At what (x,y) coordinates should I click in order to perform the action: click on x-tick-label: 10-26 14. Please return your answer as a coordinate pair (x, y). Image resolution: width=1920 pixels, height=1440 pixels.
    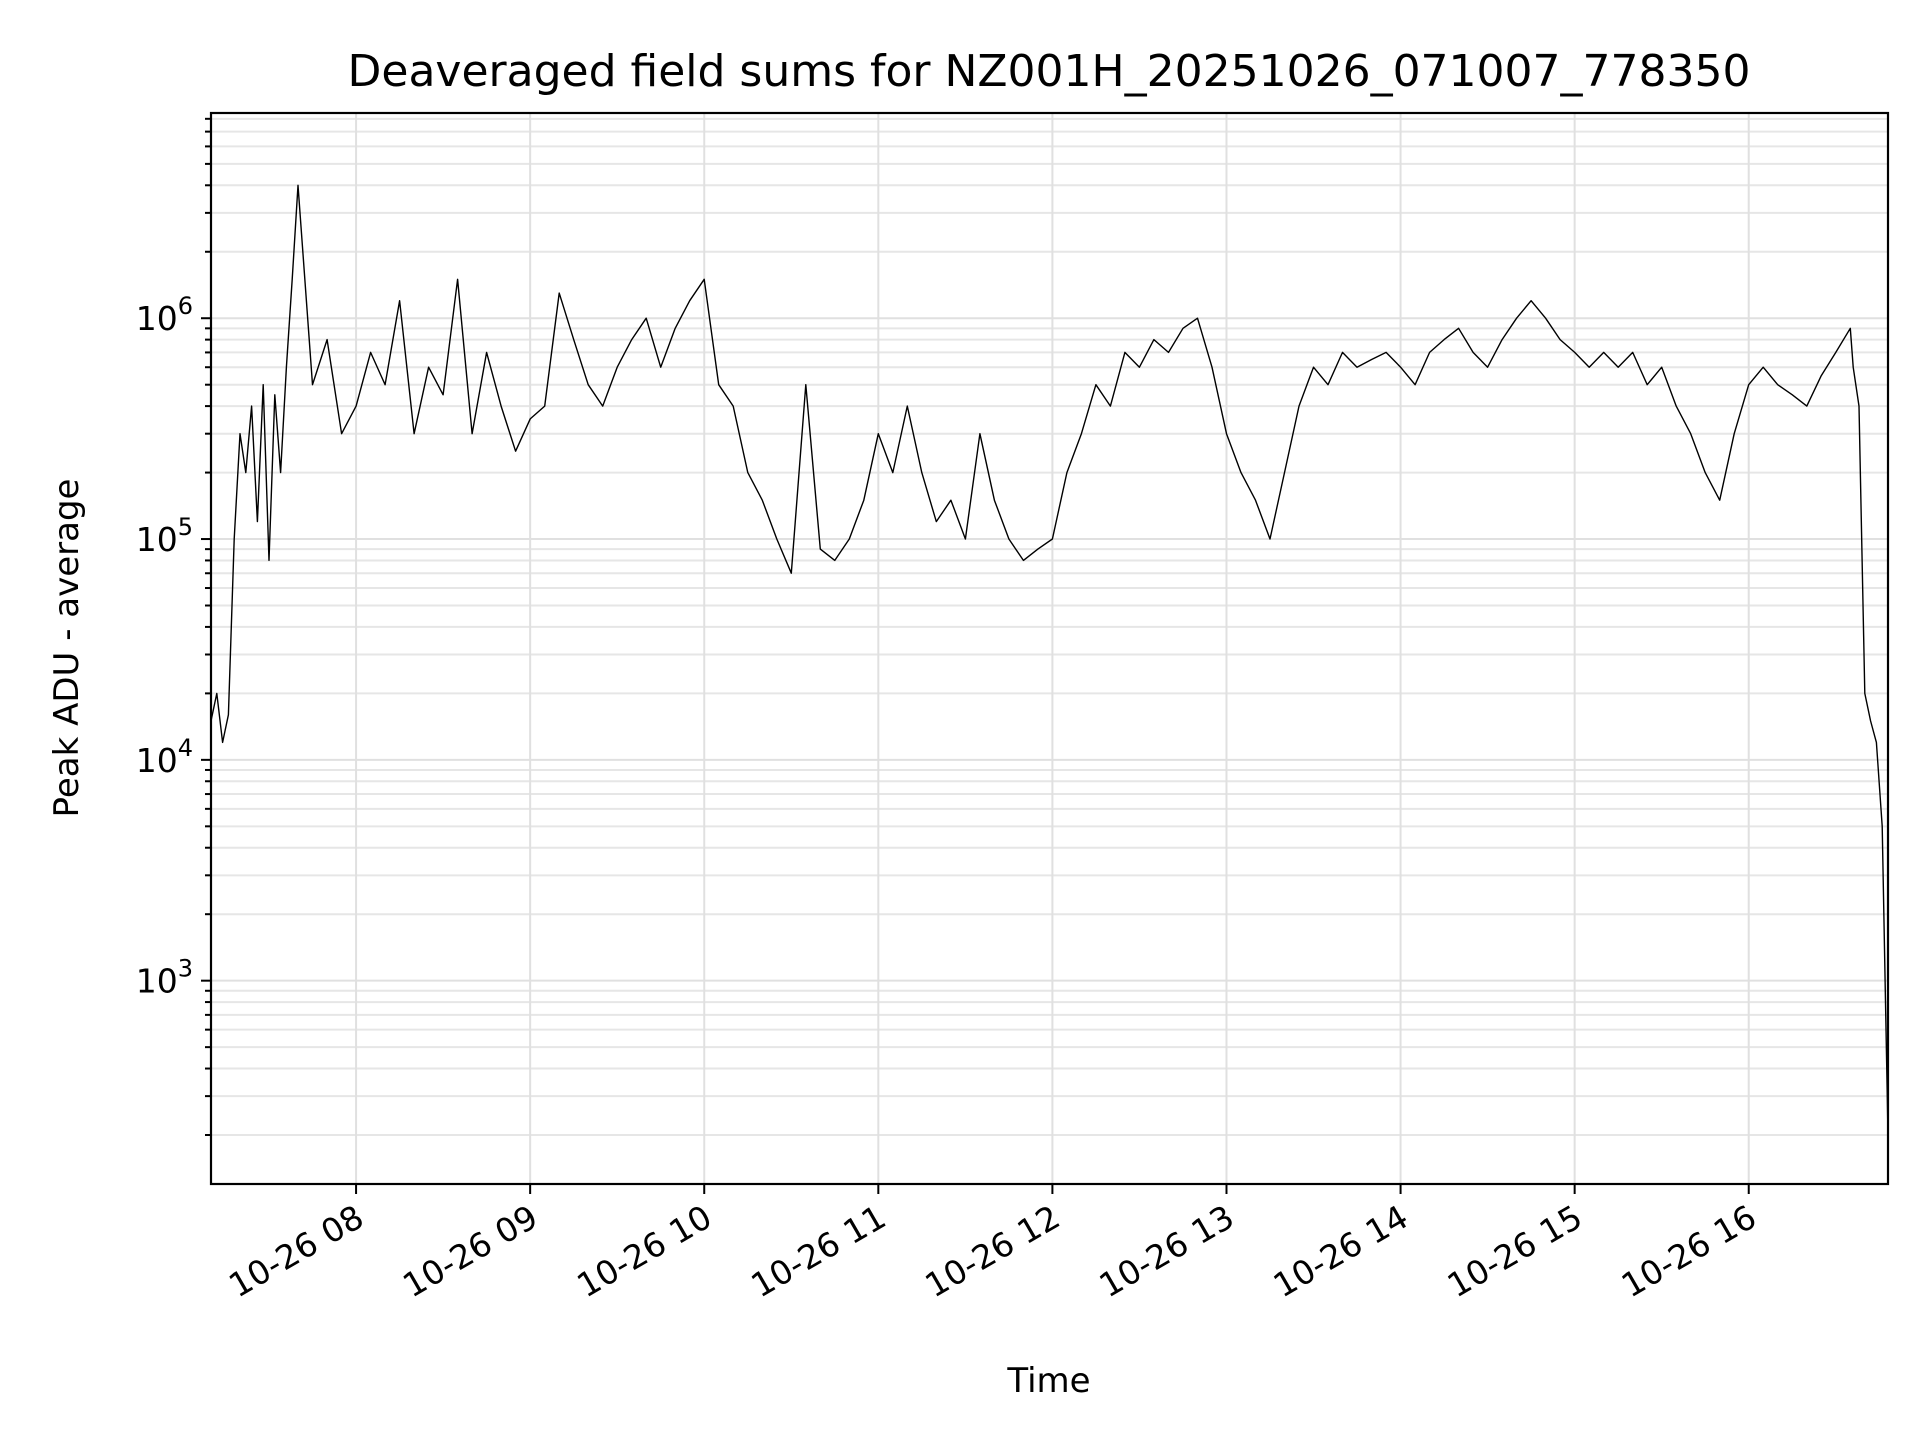
    Looking at the image, I should click on (1341, 1251).